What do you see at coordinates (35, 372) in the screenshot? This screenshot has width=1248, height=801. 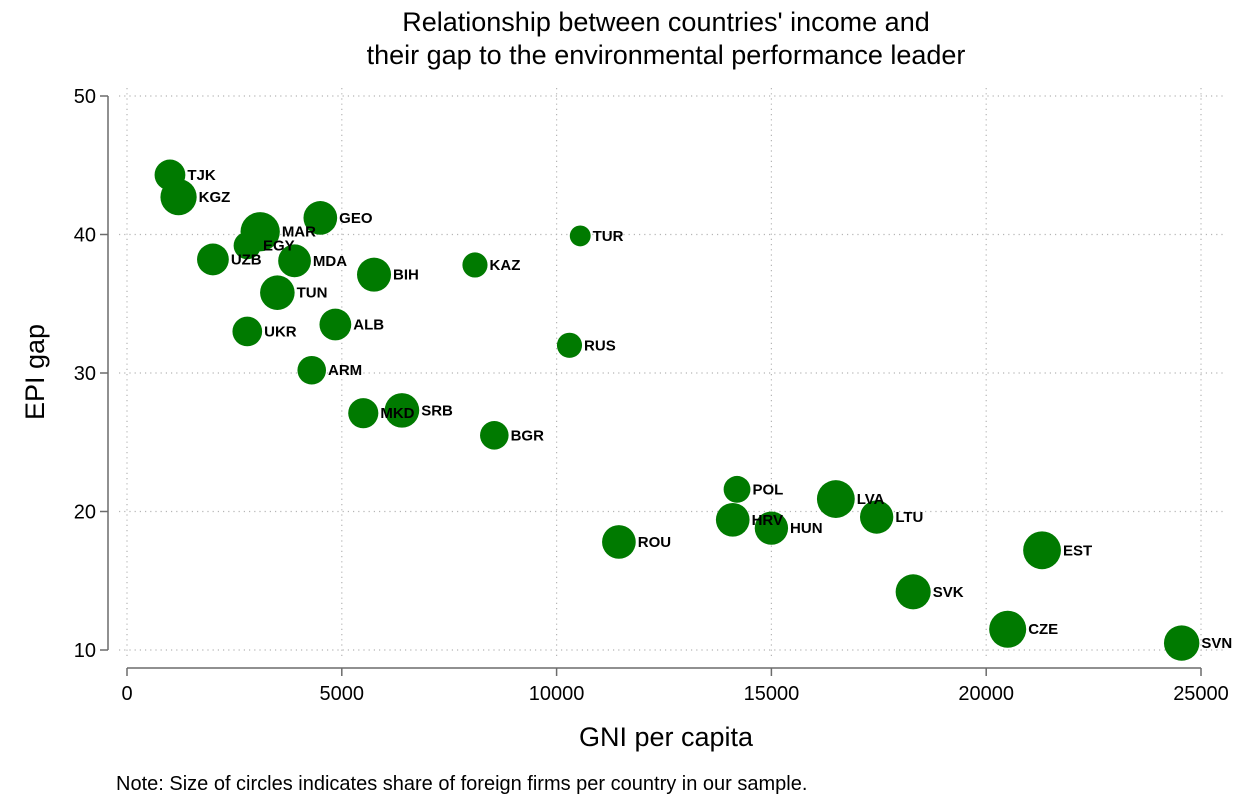 I see `y-axis-label: EPI gap` at bounding box center [35, 372].